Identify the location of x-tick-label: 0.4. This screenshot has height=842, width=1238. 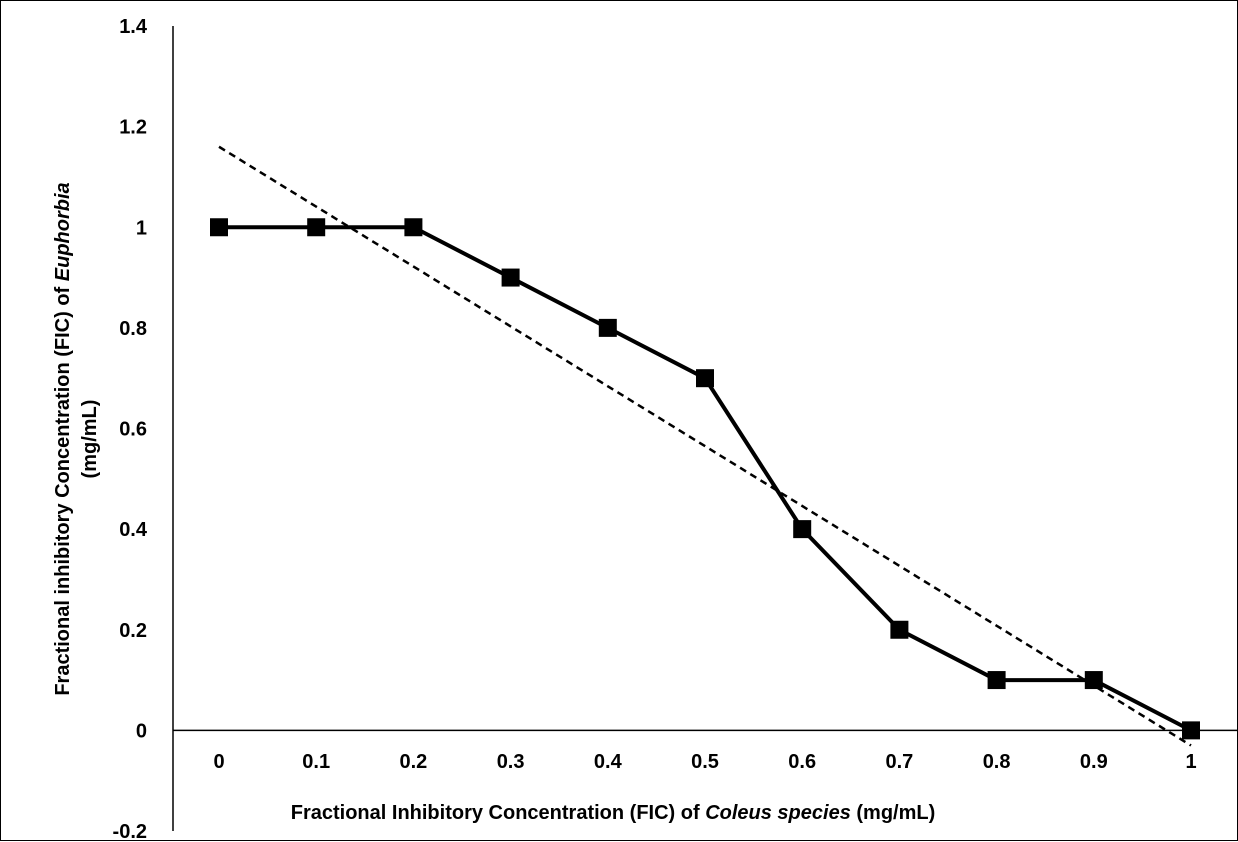
(608, 762).